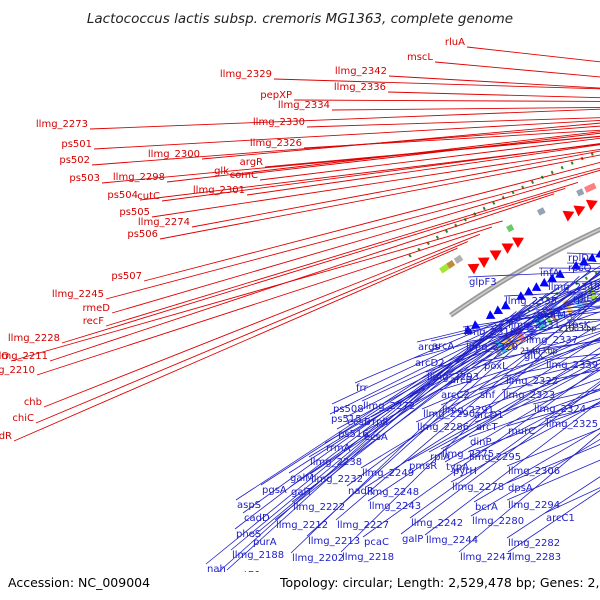 This screenshot has width=600, height=600. Describe the element at coordinates (468, 454) in the screenshot. I see `gene-label-reverse: llmg_2275` at that location.